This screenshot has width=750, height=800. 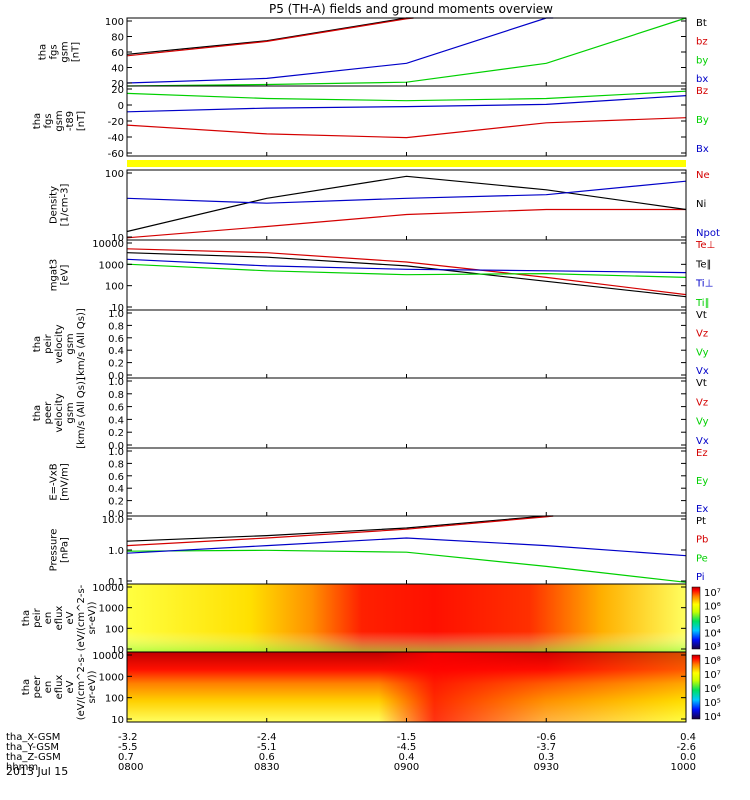 What do you see at coordinates (267, 737) in the screenshot?
I see `x-axis-value: -2.4` at bounding box center [267, 737].